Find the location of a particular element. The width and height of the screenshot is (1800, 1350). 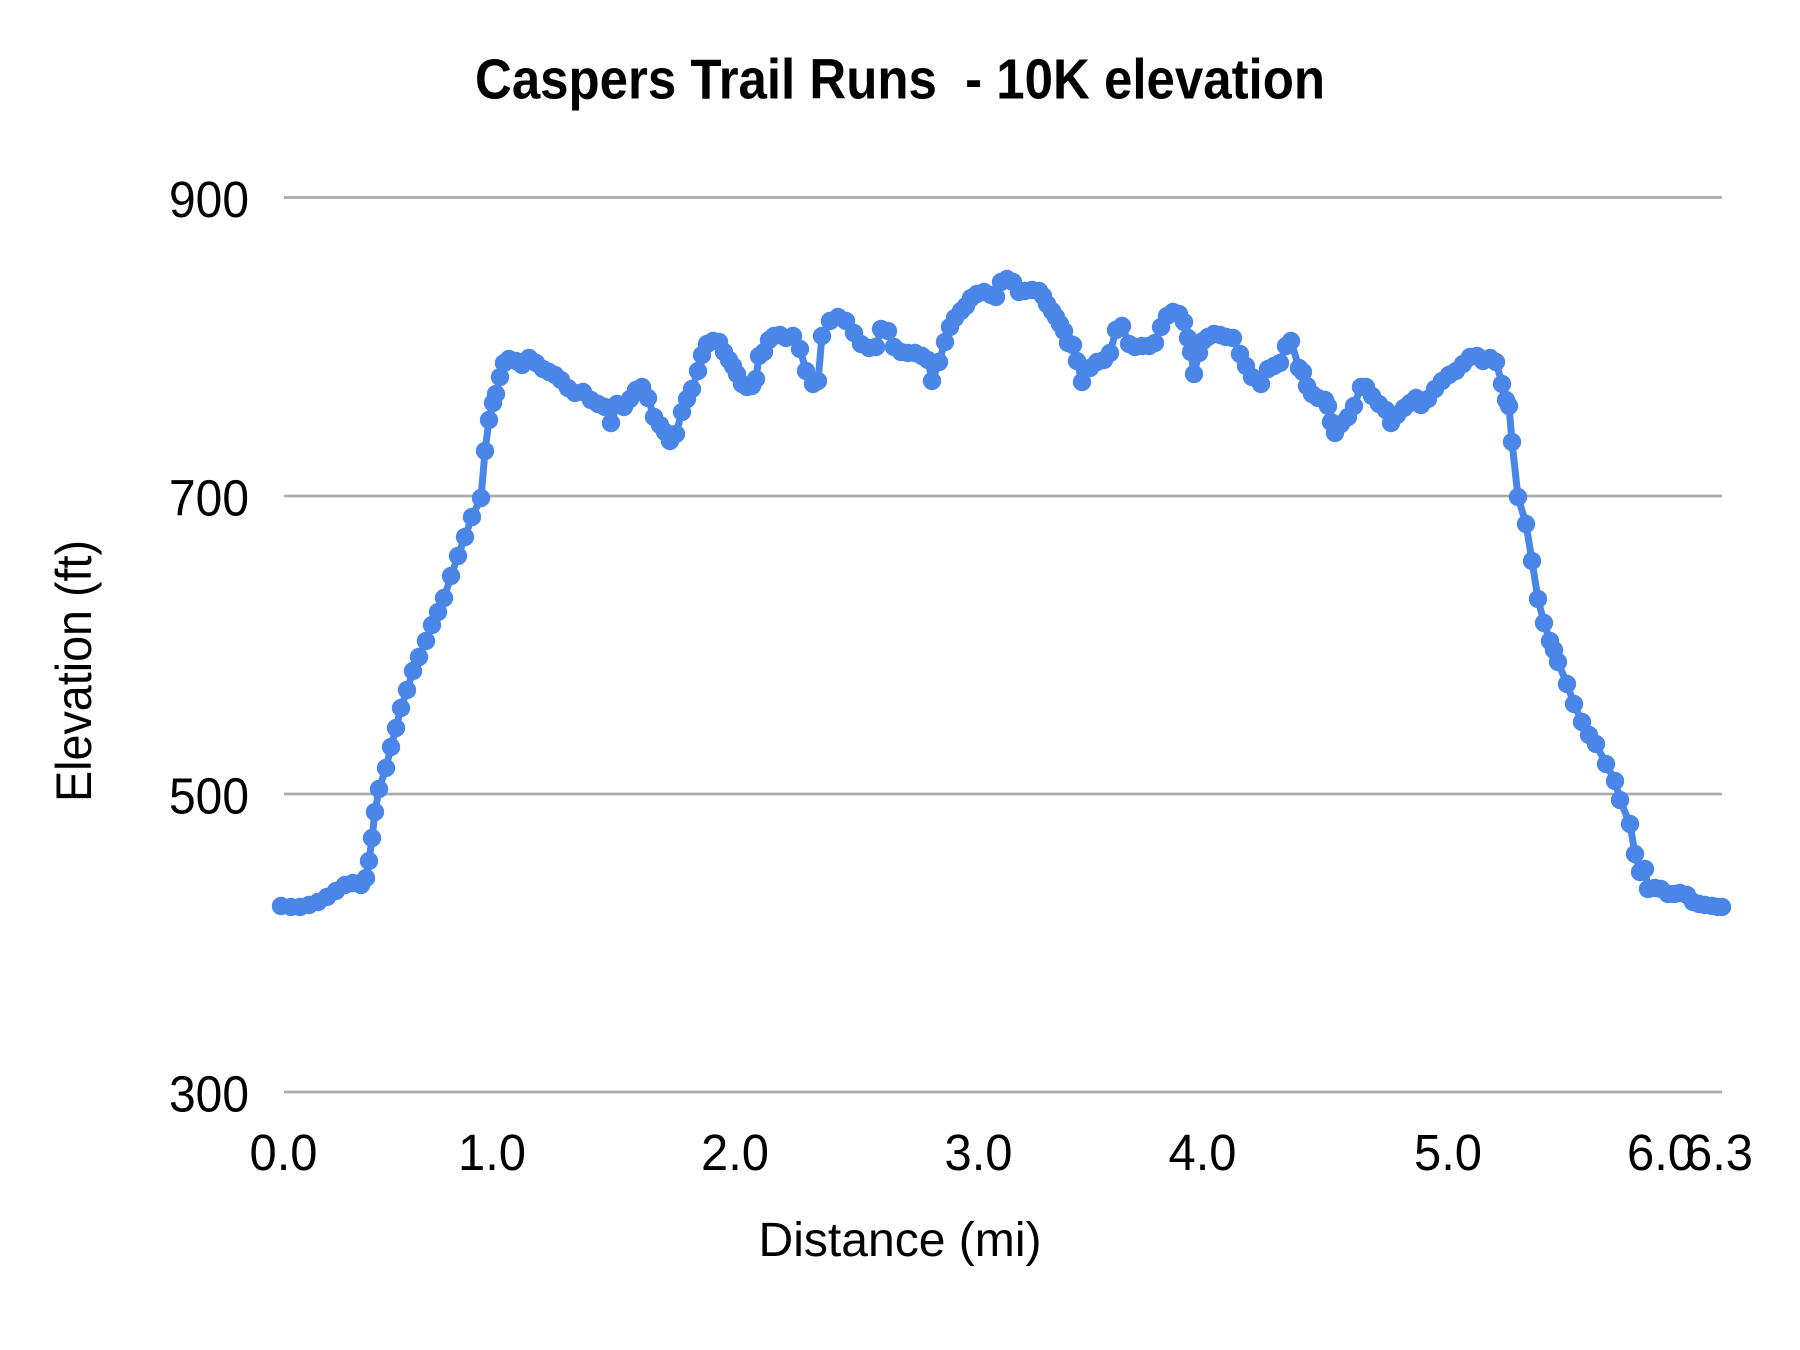

svg-text: 2.0 is located at coordinates (735, 1152).